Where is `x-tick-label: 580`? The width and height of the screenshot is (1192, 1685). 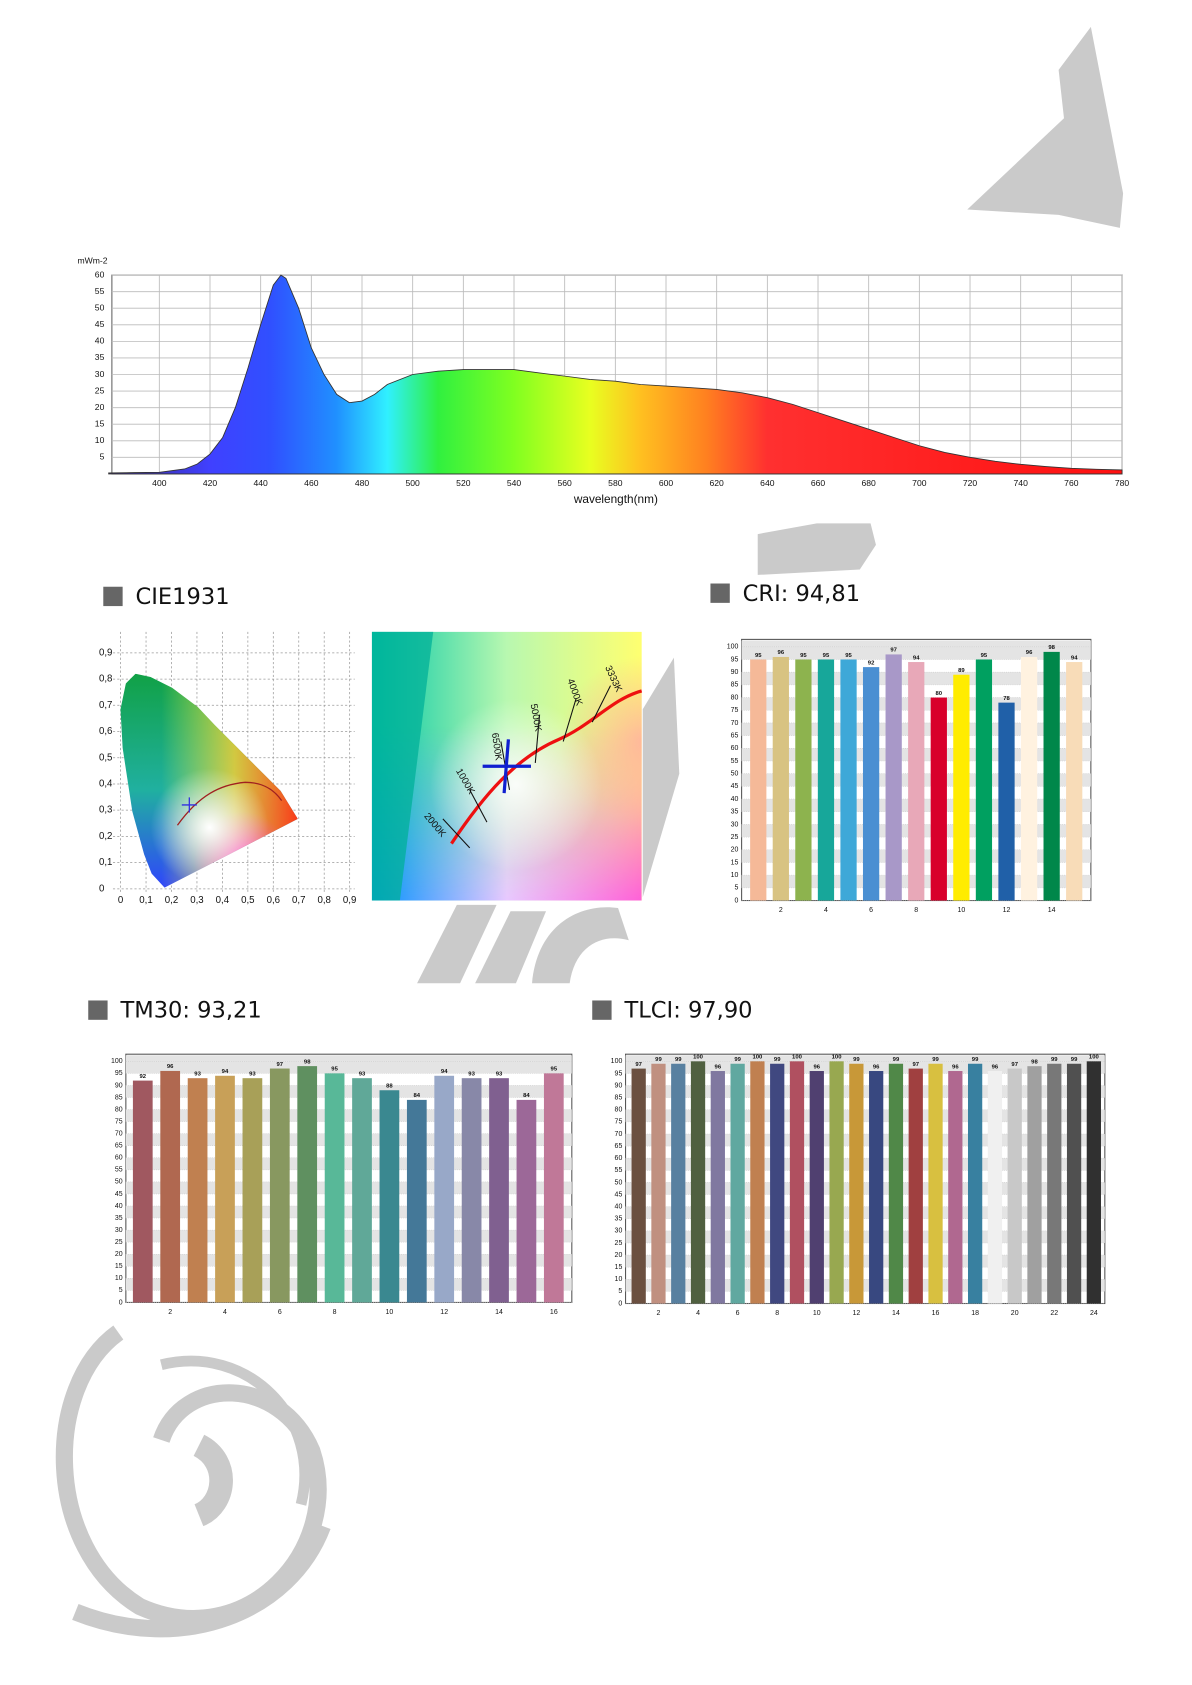 x-tick-label: 580 is located at coordinates (615, 483).